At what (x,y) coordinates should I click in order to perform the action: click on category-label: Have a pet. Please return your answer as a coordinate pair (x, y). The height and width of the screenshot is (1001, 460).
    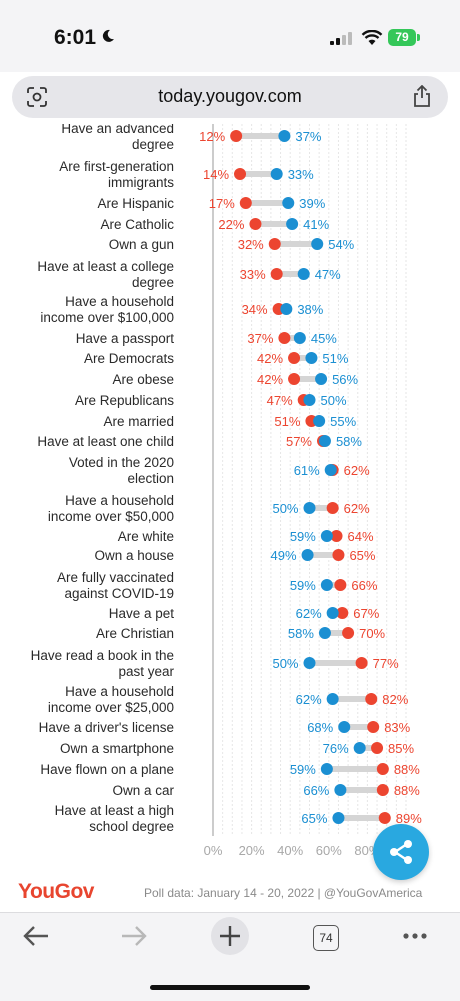
    Looking at the image, I should click on (142, 613).